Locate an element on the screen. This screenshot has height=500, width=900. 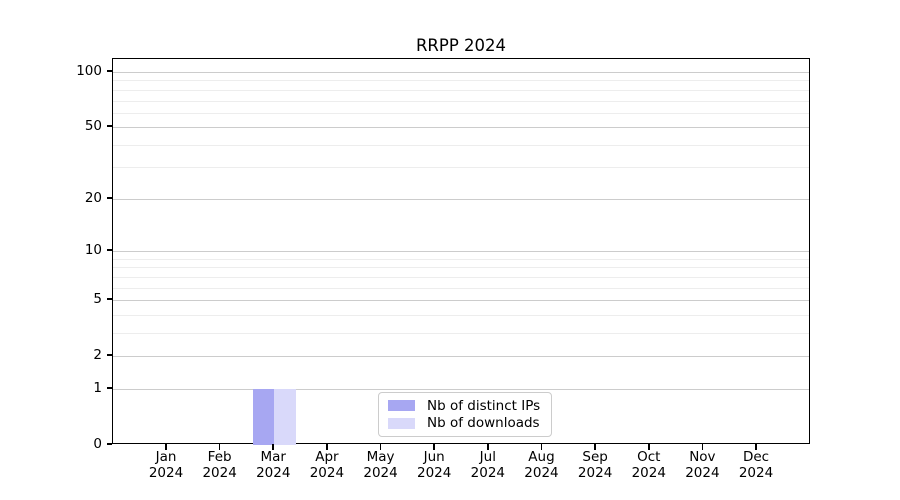
y-tick-label: 20 is located at coordinates (93, 197).